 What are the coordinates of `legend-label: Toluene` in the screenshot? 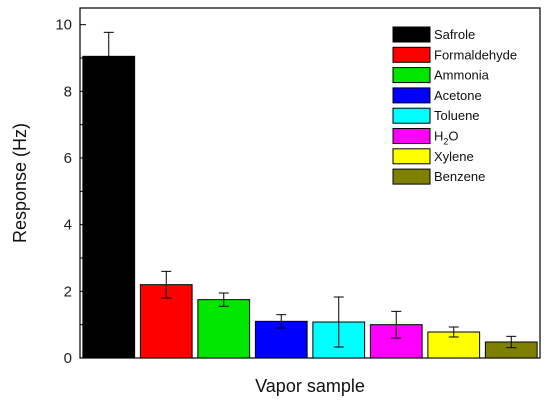 It's located at (457, 115).